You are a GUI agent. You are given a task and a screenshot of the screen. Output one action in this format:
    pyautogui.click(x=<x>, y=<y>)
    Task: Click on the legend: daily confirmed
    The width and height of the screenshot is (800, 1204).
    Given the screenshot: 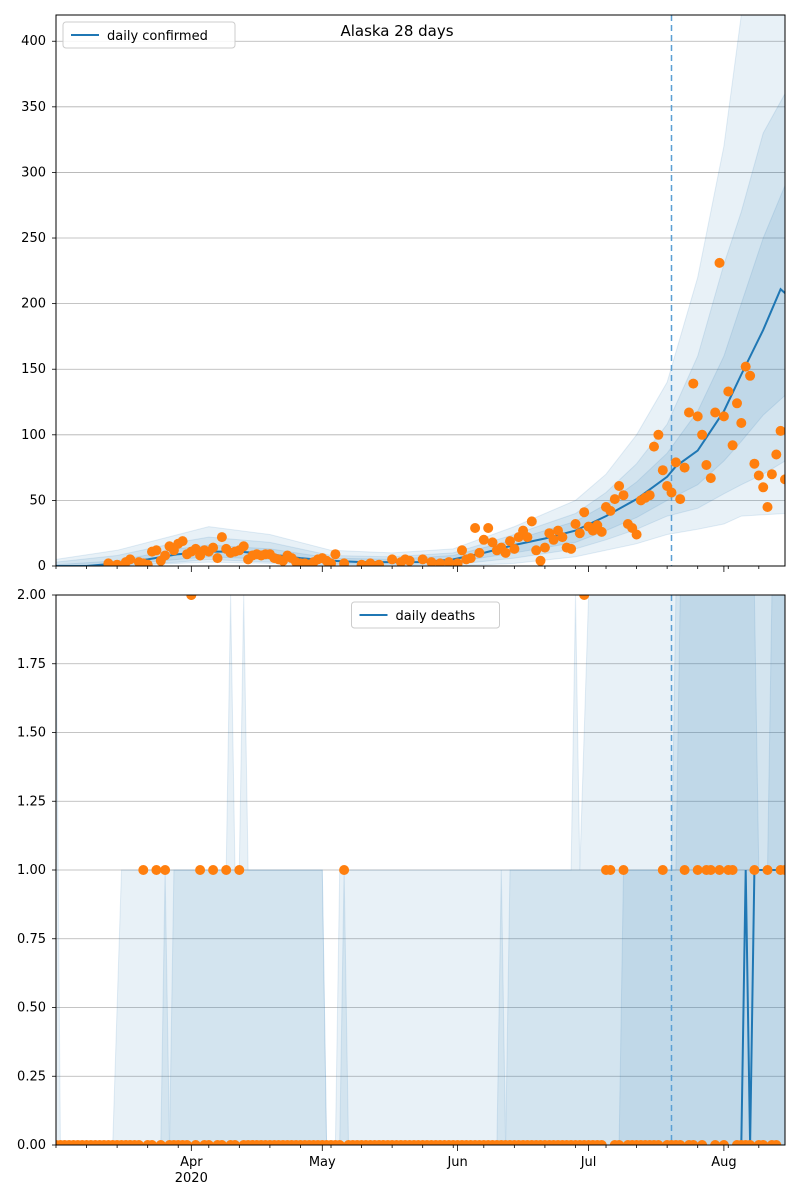 What is the action you would take?
    pyautogui.click(x=149, y=35)
    